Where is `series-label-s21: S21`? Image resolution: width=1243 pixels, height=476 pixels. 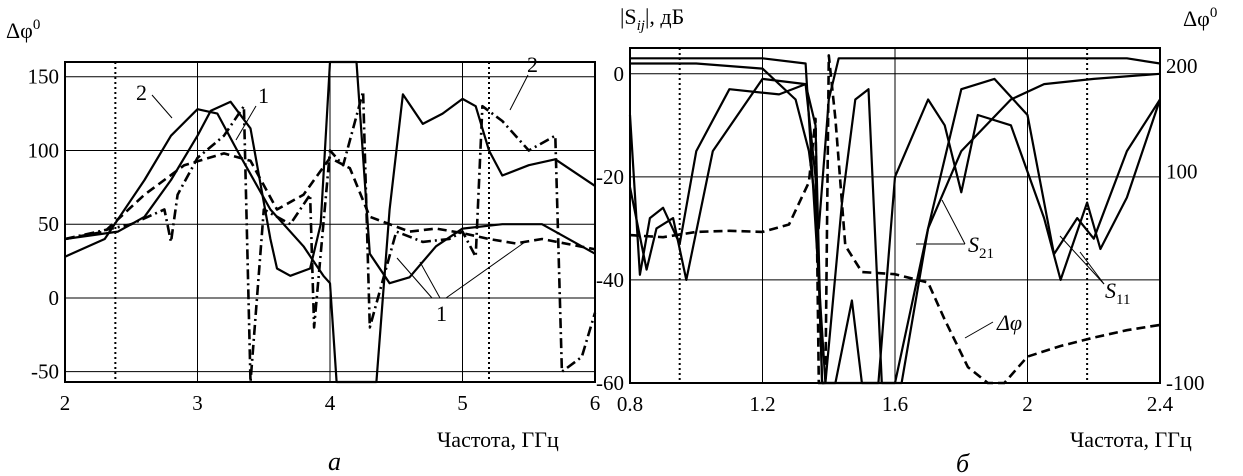
series-label-s21: S21 is located at coordinates (981, 247).